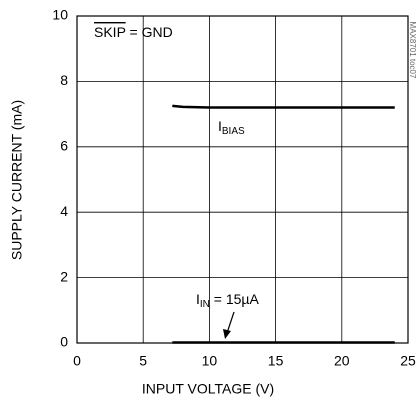 The width and height of the screenshot is (417, 404). Describe the element at coordinates (64, 342) in the screenshot. I see `y-tick-label: 0` at that location.